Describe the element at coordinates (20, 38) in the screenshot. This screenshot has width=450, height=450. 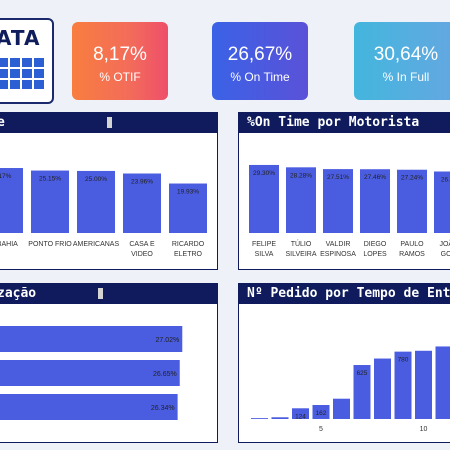
I see `logo-text: ATA` at that location.